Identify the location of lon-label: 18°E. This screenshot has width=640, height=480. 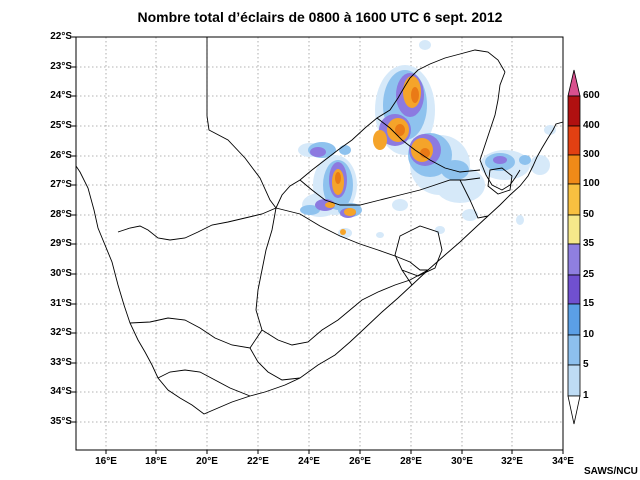
(156, 461).